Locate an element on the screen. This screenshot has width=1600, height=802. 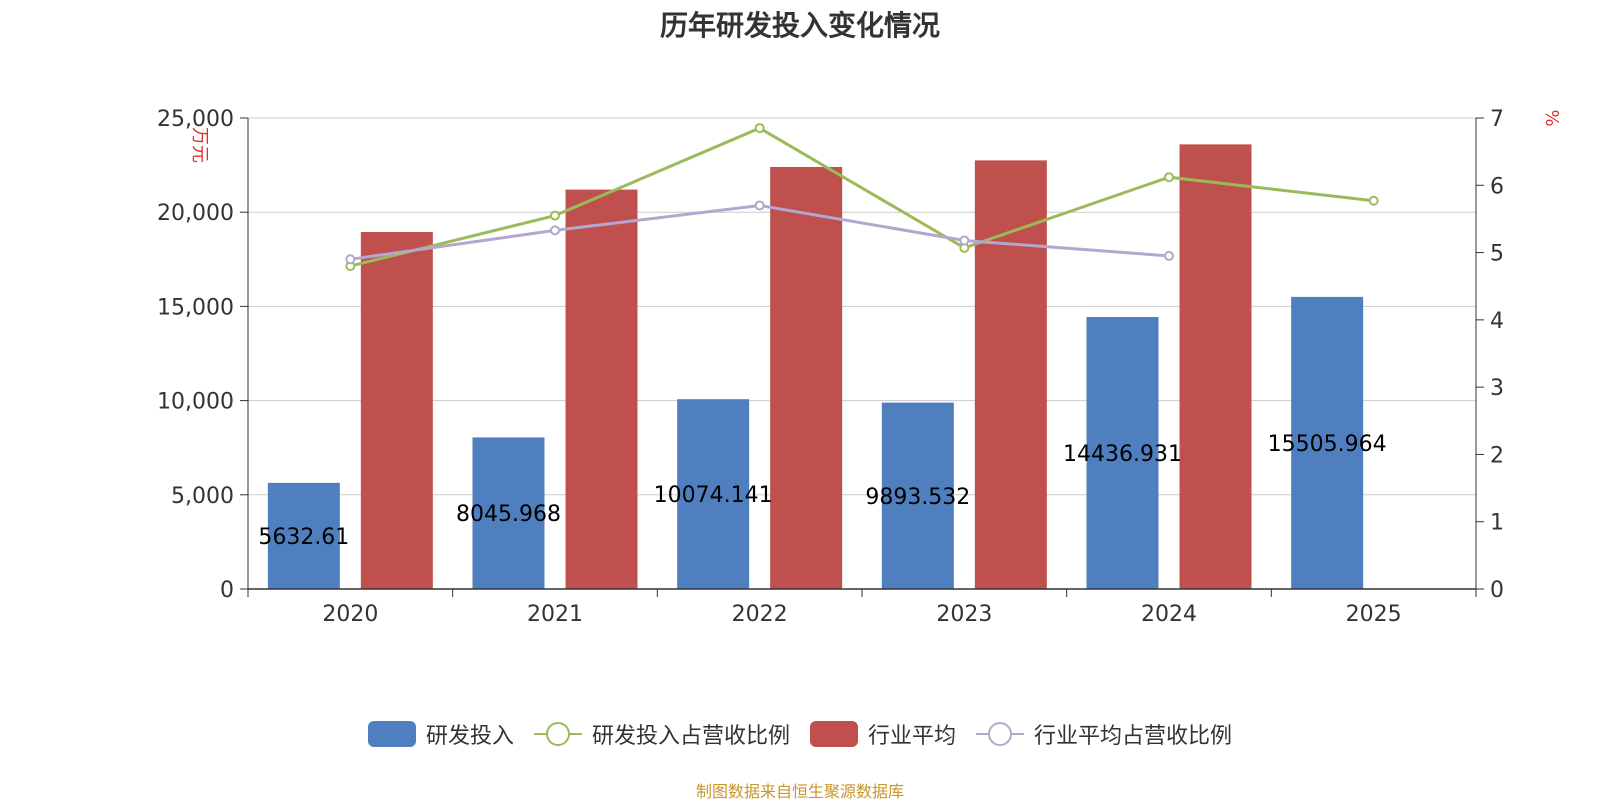
y-right-tick-label: 6 is located at coordinates (1497, 186).